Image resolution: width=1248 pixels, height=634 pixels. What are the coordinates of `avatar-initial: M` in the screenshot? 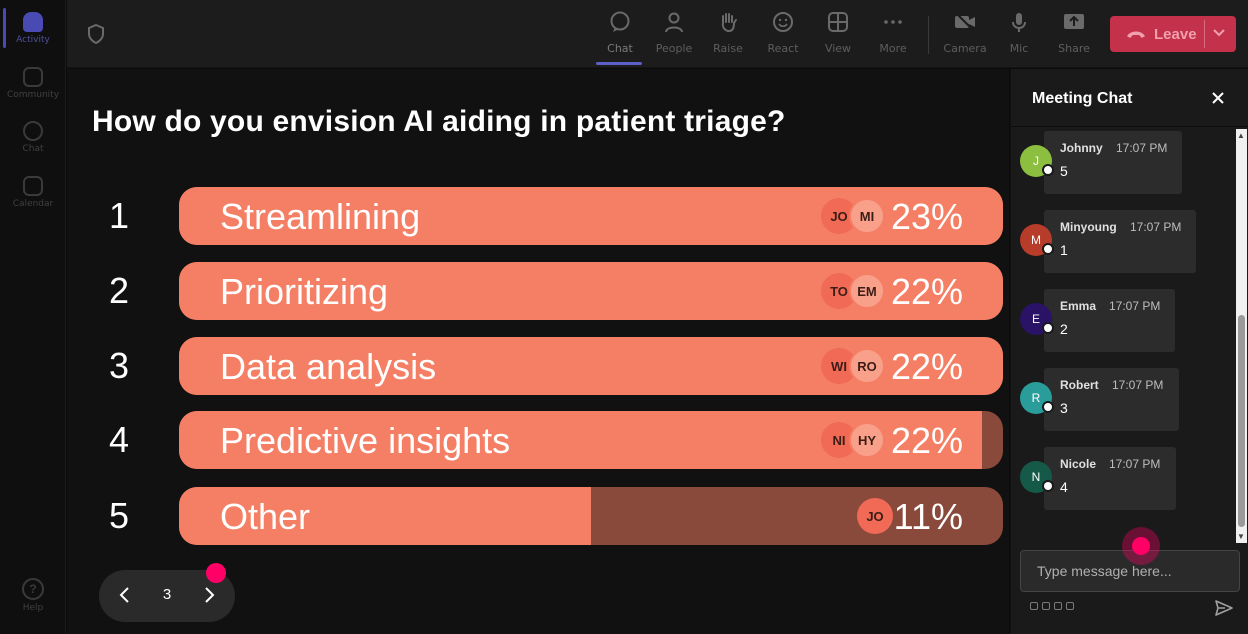 It's located at (1036, 240).